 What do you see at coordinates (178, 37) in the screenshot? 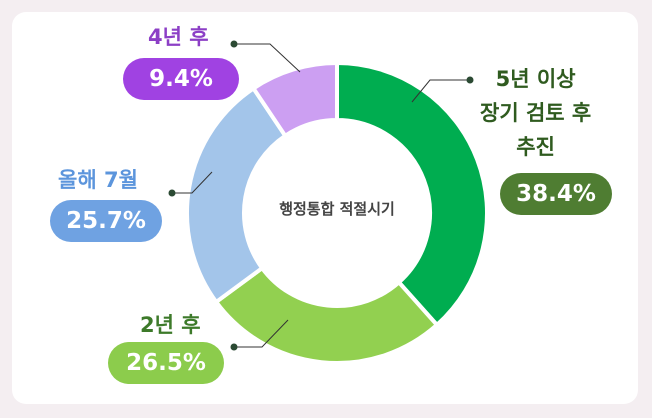
I see `category-label: 4년 후` at bounding box center [178, 37].